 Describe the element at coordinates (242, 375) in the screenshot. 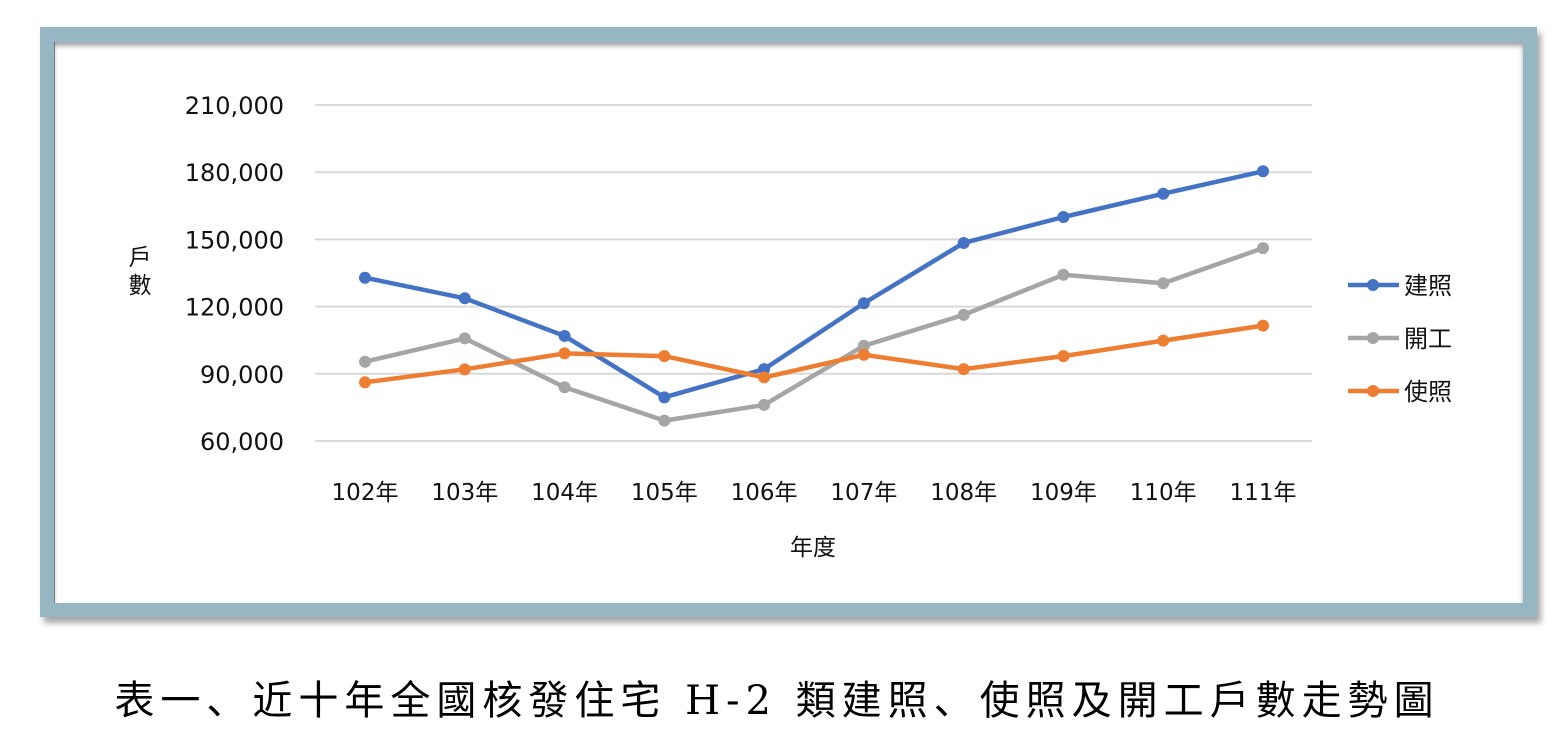

I see `y-tick-label: 90,000` at that location.